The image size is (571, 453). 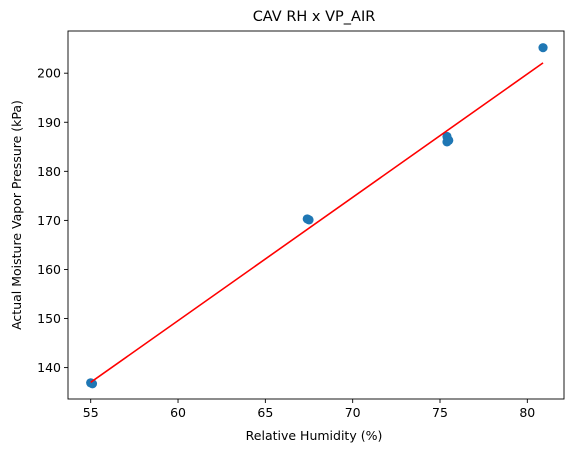 What do you see at coordinates (91, 412) in the screenshot?
I see `x-tick-label-55: 55` at bounding box center [91, 412].